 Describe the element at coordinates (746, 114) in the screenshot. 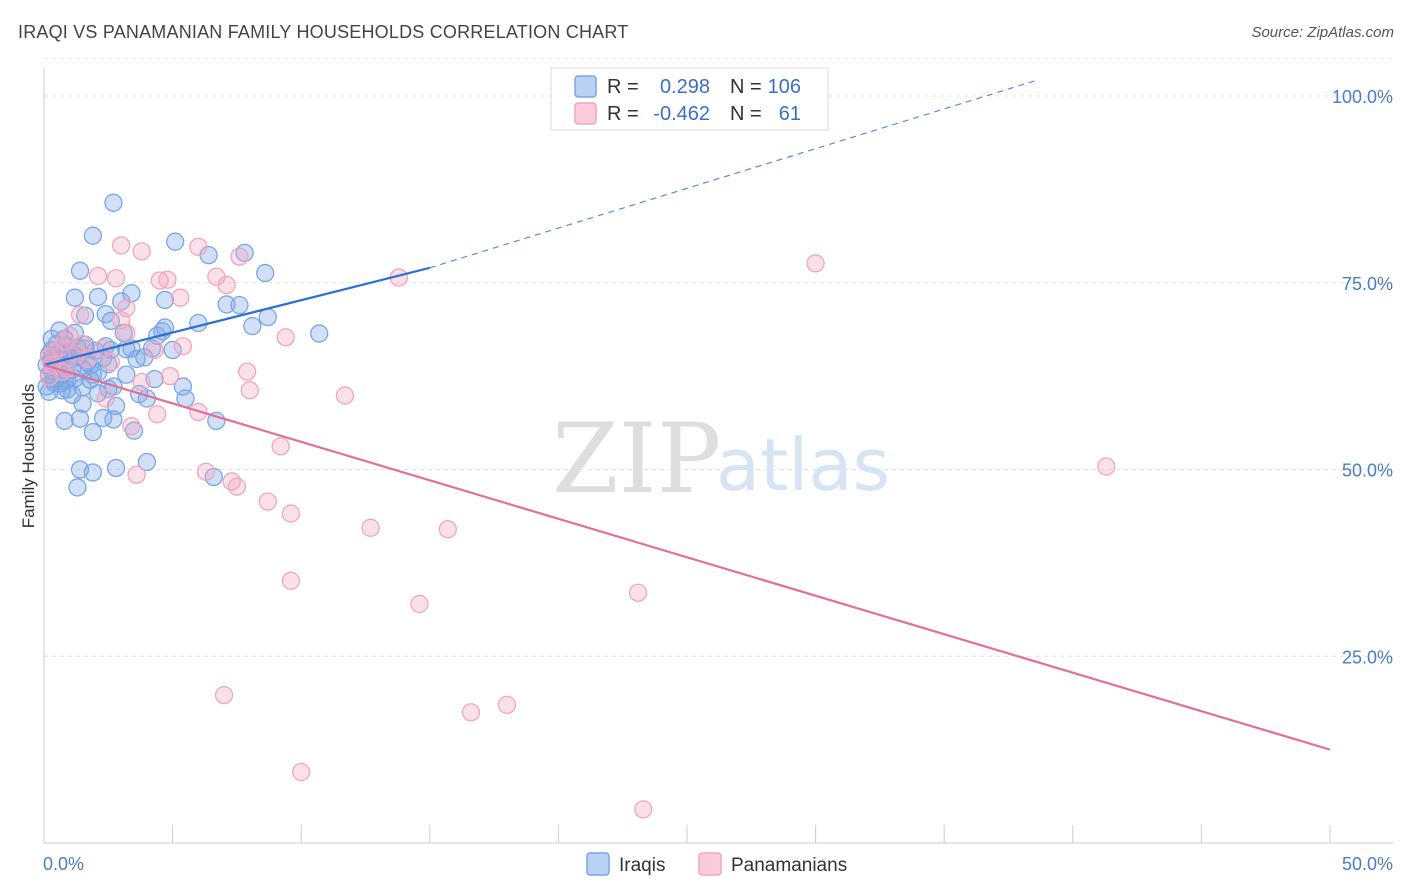

I see `legend-n-label-panamanians: N =` at that location.